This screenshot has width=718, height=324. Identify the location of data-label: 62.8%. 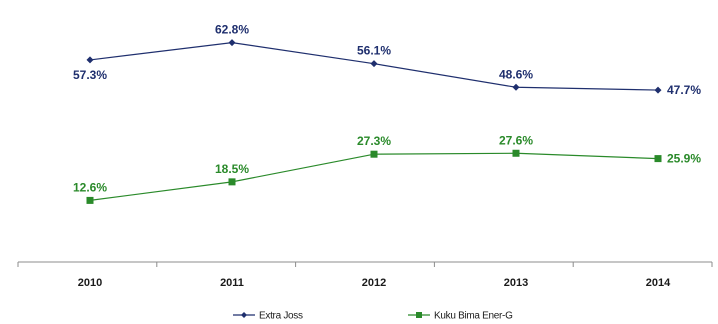
(232, 30).